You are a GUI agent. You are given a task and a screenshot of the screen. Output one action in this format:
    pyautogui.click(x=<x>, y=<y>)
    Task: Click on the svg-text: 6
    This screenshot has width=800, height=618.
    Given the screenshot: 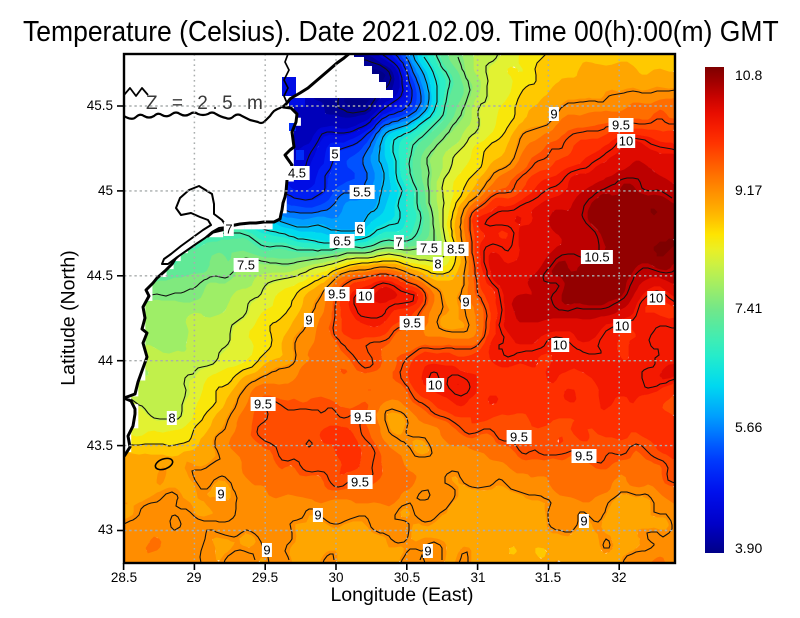 What is the action you would take?
    pyautogui.click(x=359, y=229)
    